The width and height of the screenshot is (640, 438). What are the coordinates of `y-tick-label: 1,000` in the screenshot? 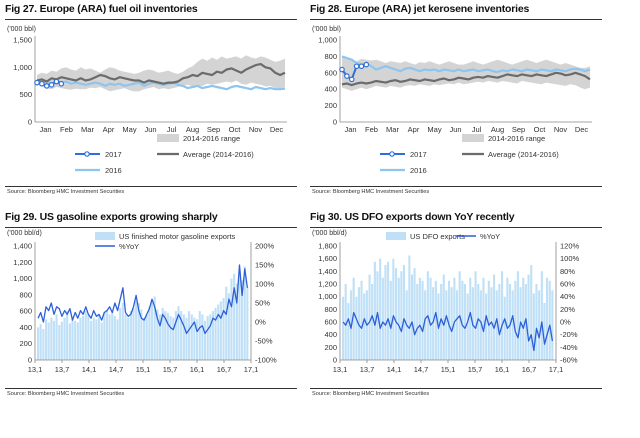 It's located at (22, 67).